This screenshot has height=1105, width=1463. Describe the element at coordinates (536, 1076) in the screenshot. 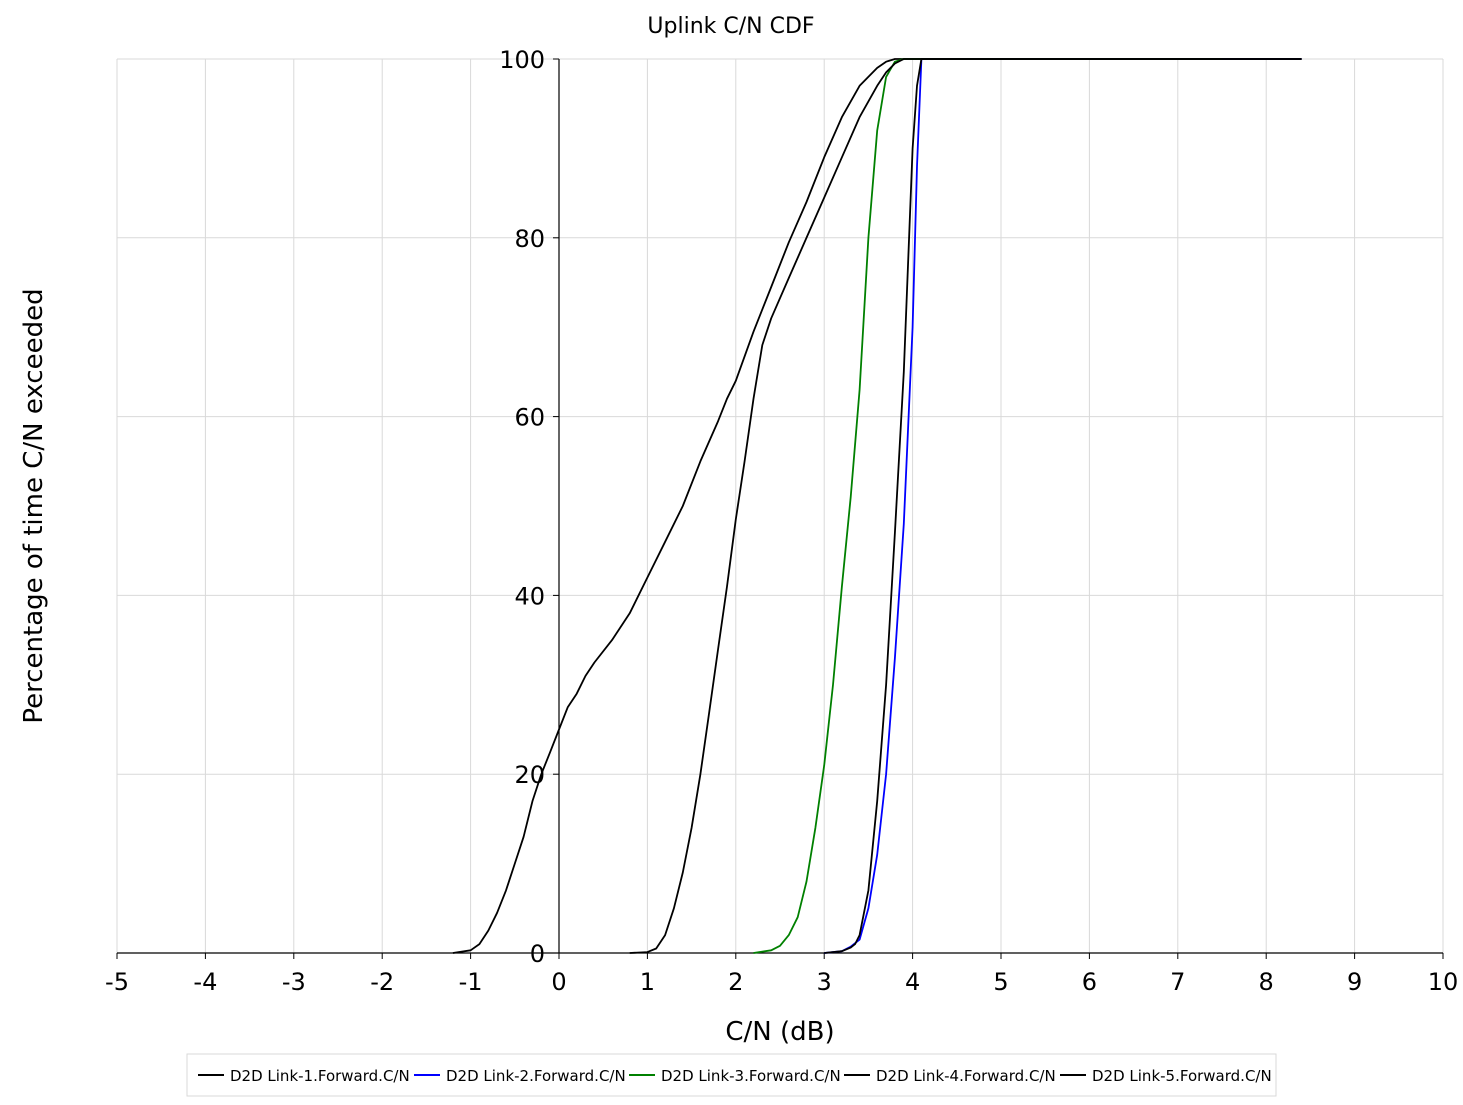

I see `legend-label-2: D2D Link-2.Forward.C/N` at that location.